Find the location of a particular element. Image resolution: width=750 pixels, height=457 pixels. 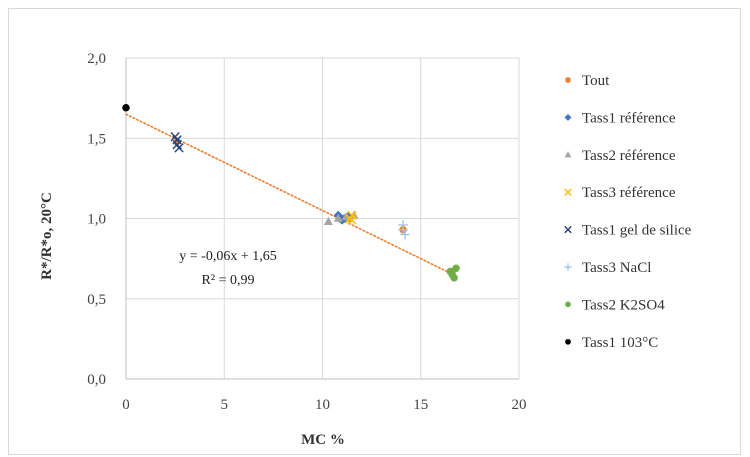

legend-label: Tass3 NaCl is located at coordinates (616, 268).